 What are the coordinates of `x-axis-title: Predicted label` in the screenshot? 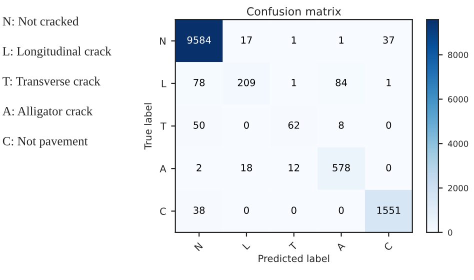 It's located at (294, 258).